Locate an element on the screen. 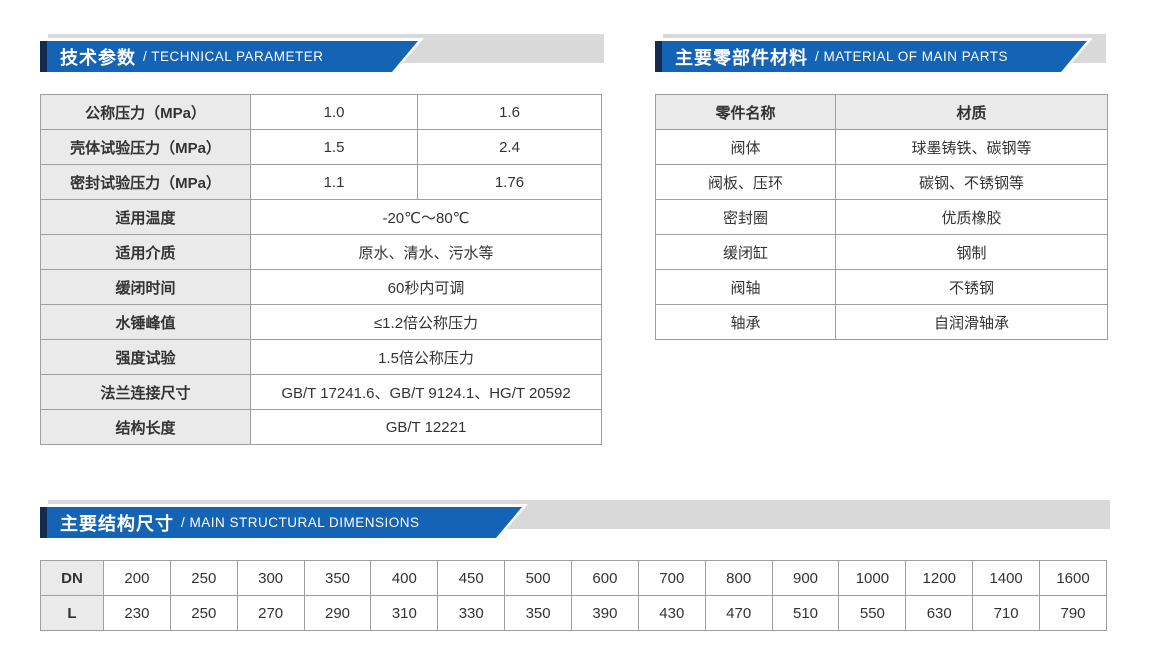 The image size is (1151, 668). l-value: 250 is located at coordinates (203, 613).